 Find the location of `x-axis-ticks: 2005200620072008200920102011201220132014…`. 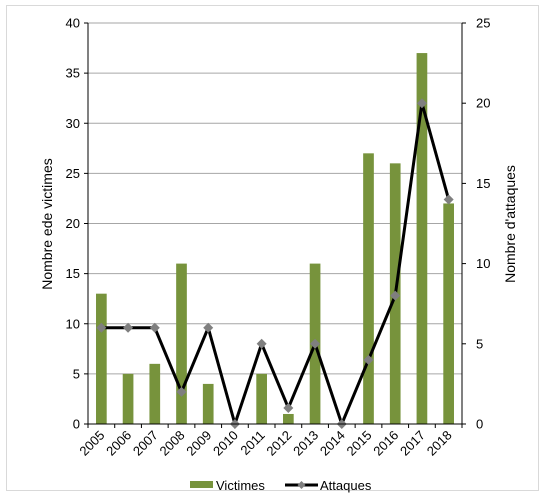

x-axis-ticks: 2005200620072008200920102011201220132014… is located at coordinates (269, 441).